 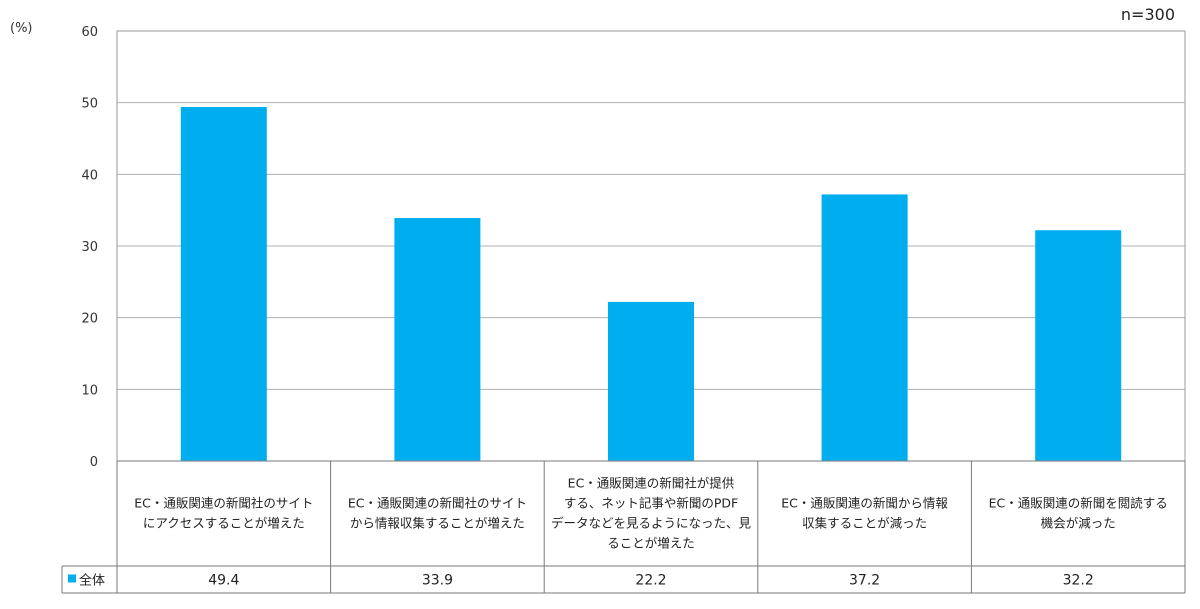 I want to click on x-category-label: EC・通販関連の新聞社のサイトから情報収集することが増えた, so click(x=437, y=513).